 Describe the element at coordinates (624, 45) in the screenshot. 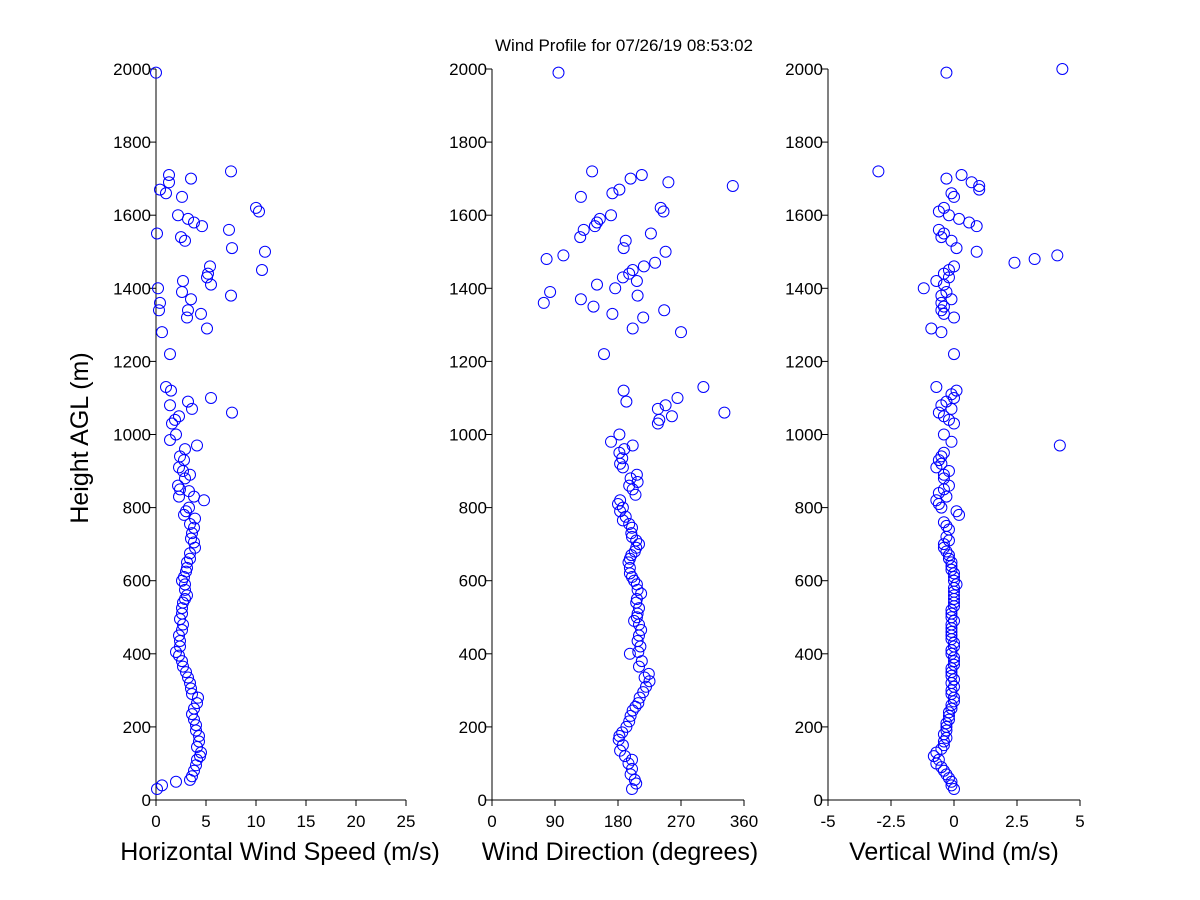

I see `figure-title: Wind Profile for 07/26/19 08:53:02` at that location.